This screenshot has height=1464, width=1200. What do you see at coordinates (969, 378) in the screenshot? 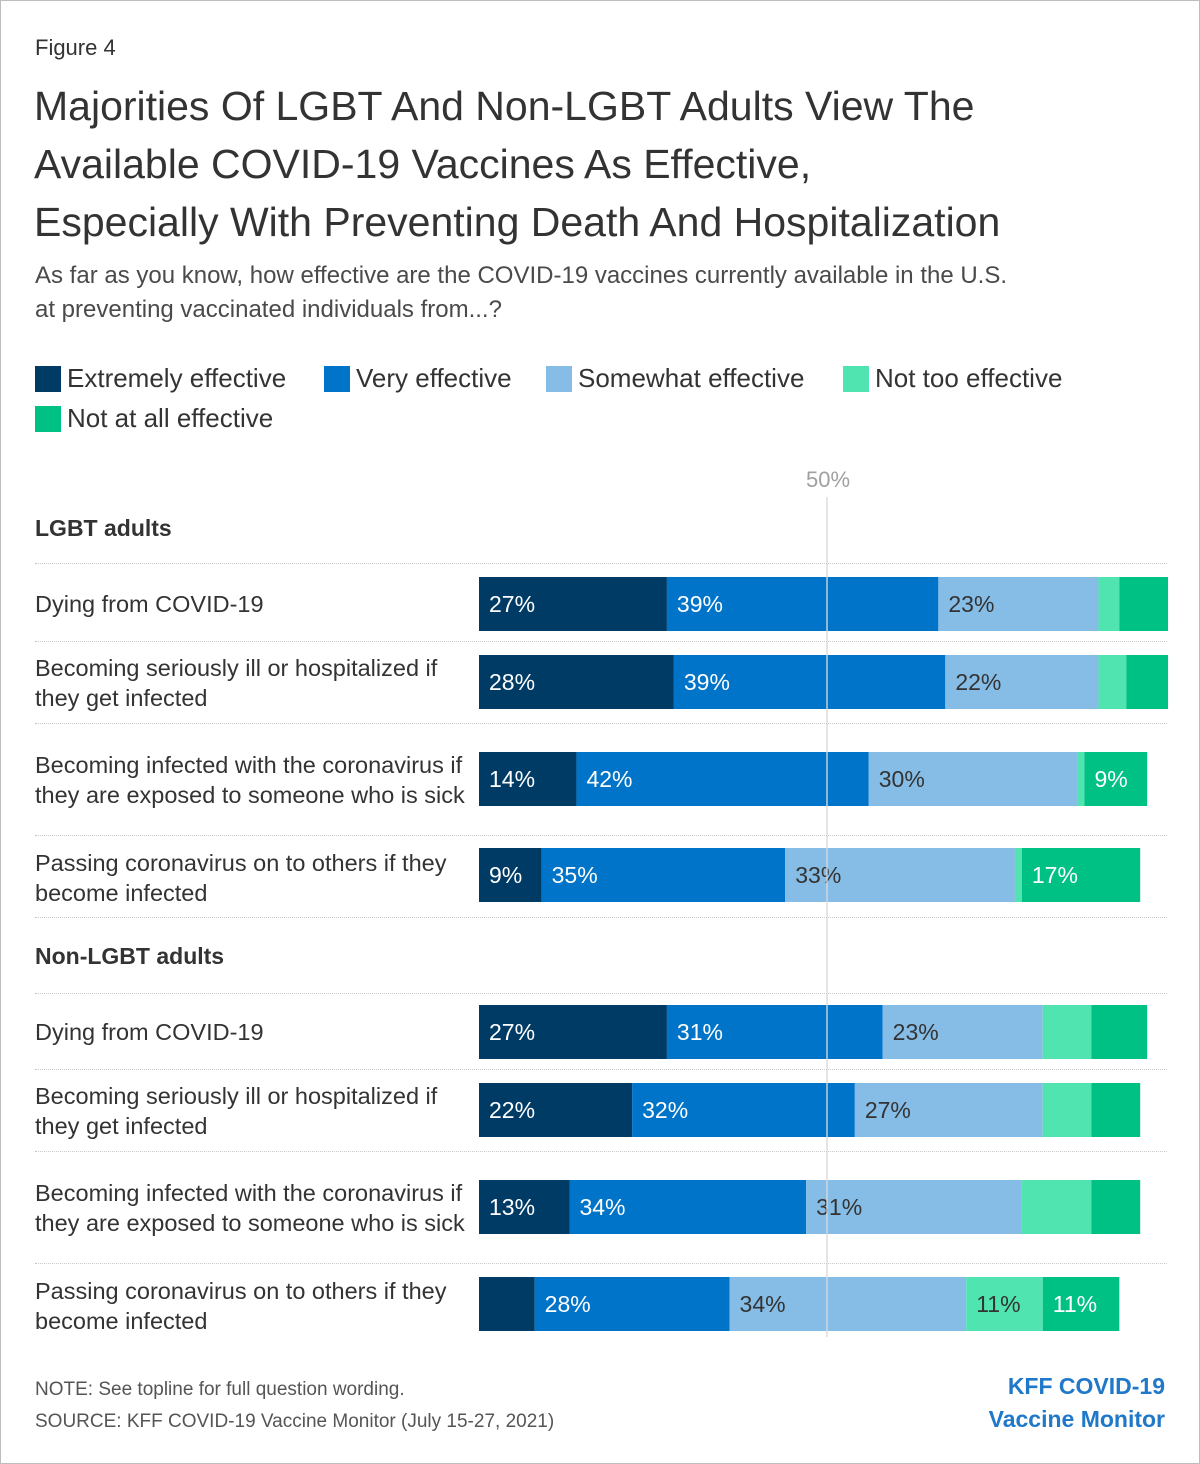
I see `legend-label: Not too effective` at bounding box center [969, 378].